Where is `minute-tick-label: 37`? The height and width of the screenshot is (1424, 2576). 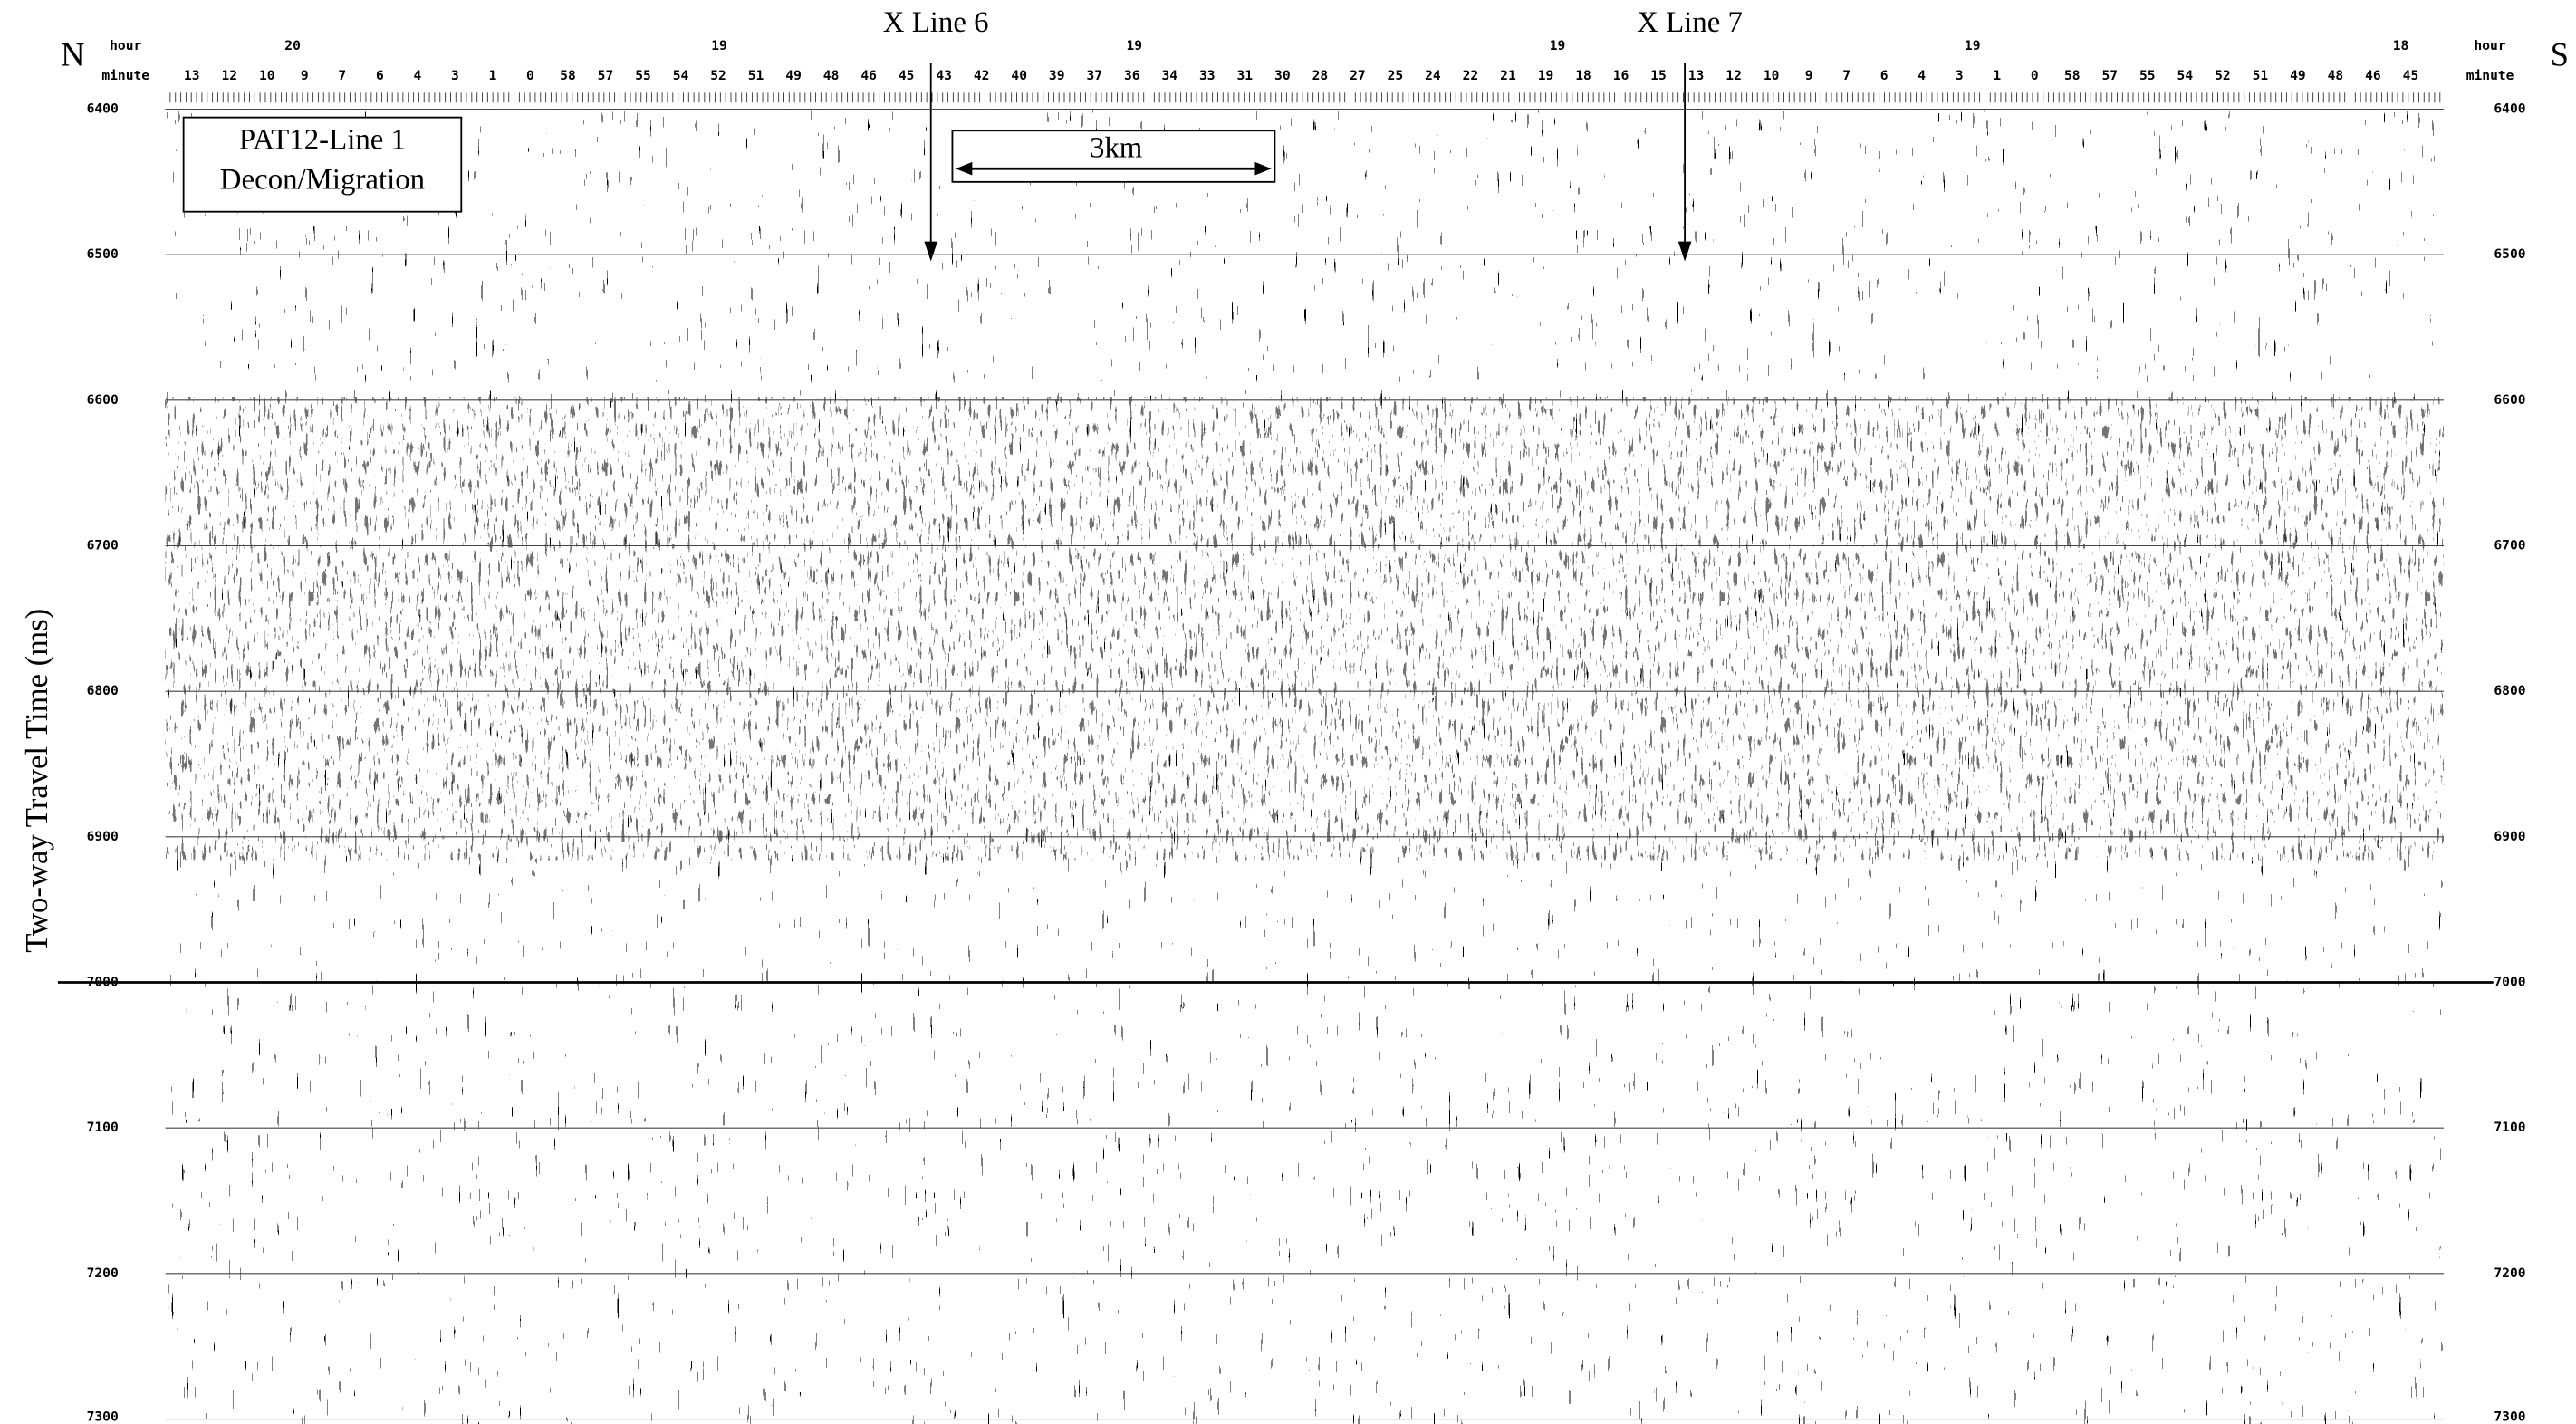 minute-tick-label: 37 is located at coordinates (1094, 75).